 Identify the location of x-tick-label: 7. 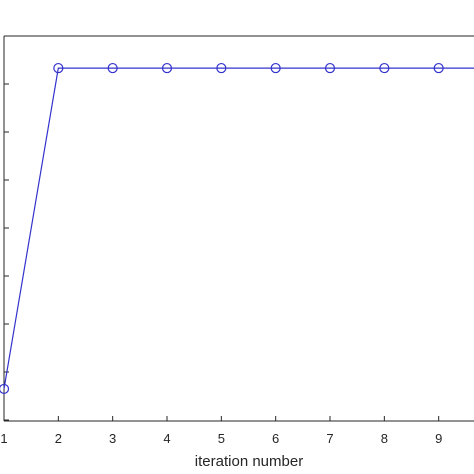
(329, 438).